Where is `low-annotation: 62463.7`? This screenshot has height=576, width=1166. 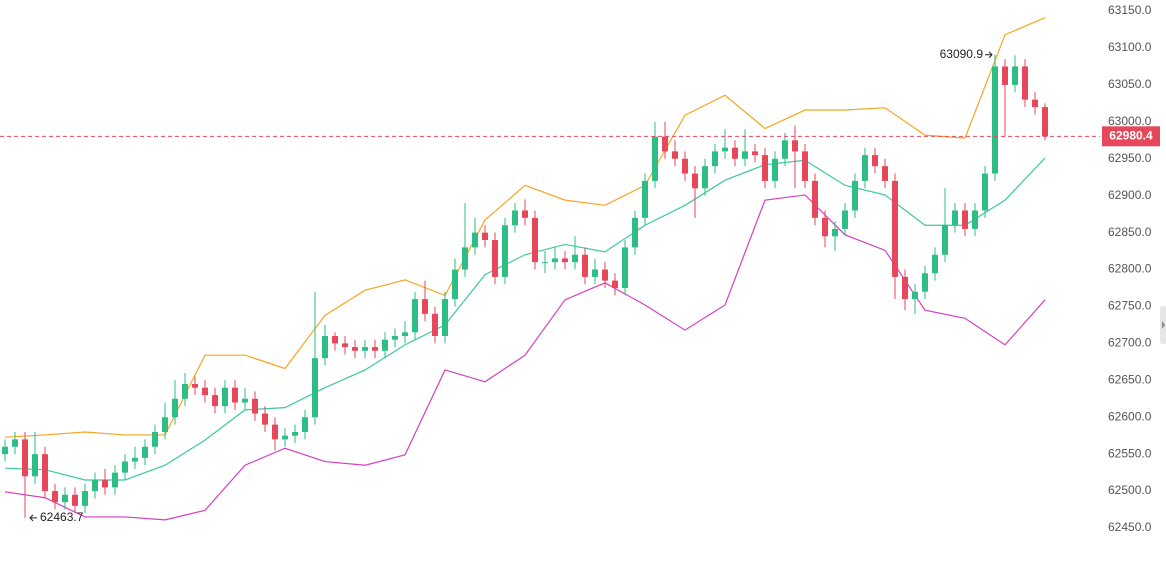 low-annotation: 62463.7 is located at coordinates (62, 517).